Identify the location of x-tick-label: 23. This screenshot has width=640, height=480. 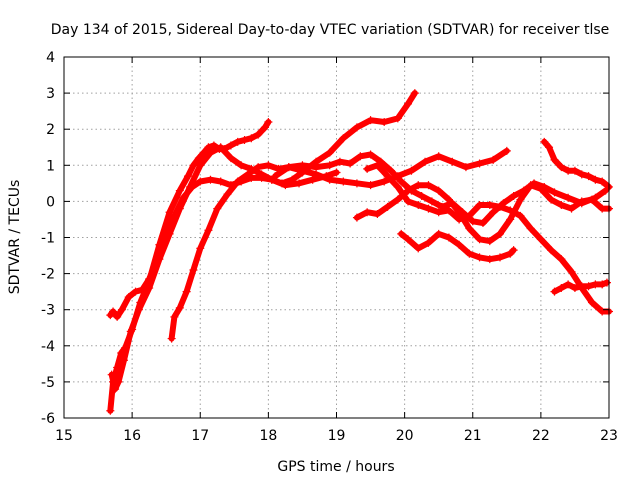
(609, 436).